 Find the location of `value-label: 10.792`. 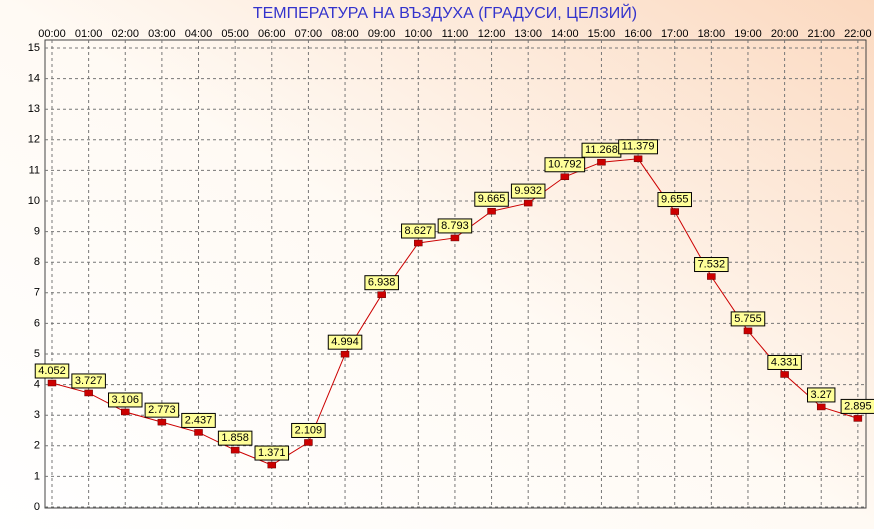

value-label: 10.792 is located at coordinates (565, 165).